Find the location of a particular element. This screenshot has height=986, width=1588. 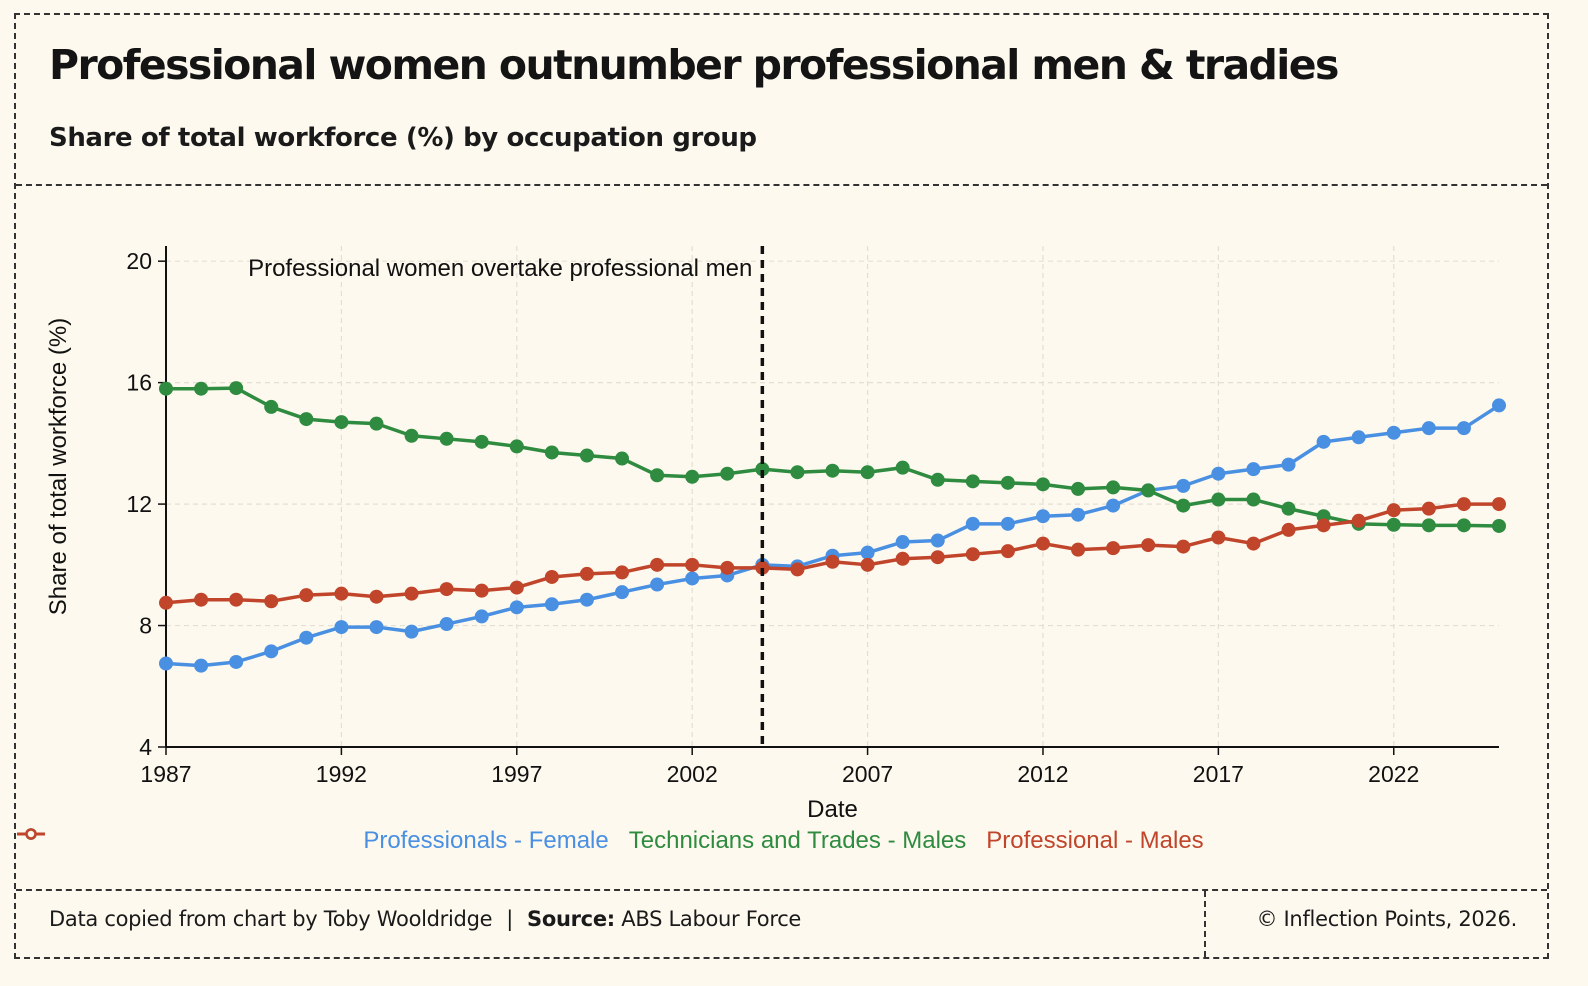

legend-item: Technicians and Trades - Males is located at coordinates (491, 841).